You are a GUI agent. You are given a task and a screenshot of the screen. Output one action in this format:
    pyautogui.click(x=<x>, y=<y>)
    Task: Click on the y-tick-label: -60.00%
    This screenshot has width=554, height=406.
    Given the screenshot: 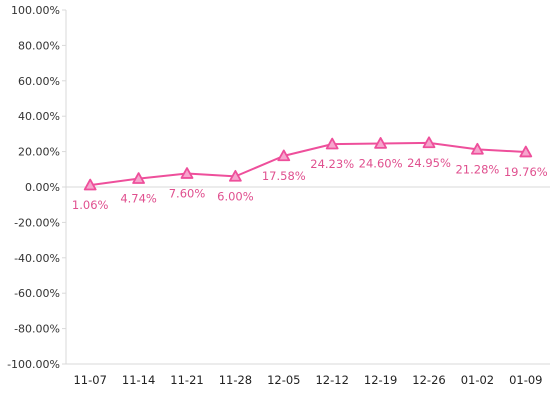 What is the action you would take?
    pyautogui.click(x=37, y=293)
    